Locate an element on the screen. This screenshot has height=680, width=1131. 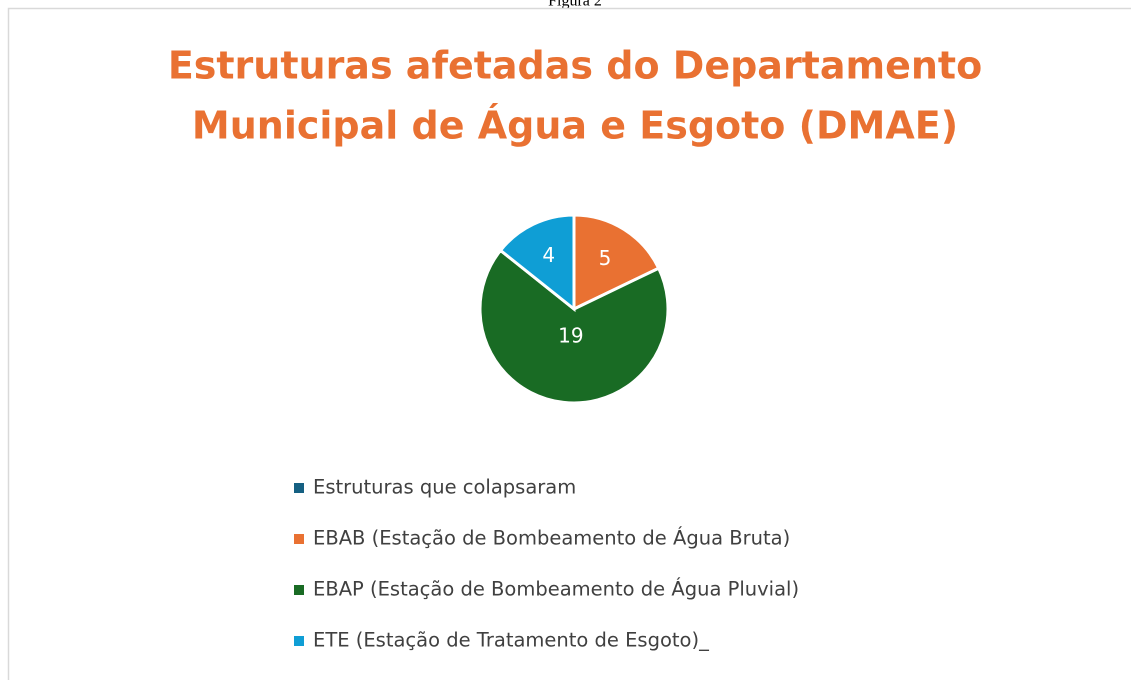
caption: Figura 2 is located at coordinates (575, 5).